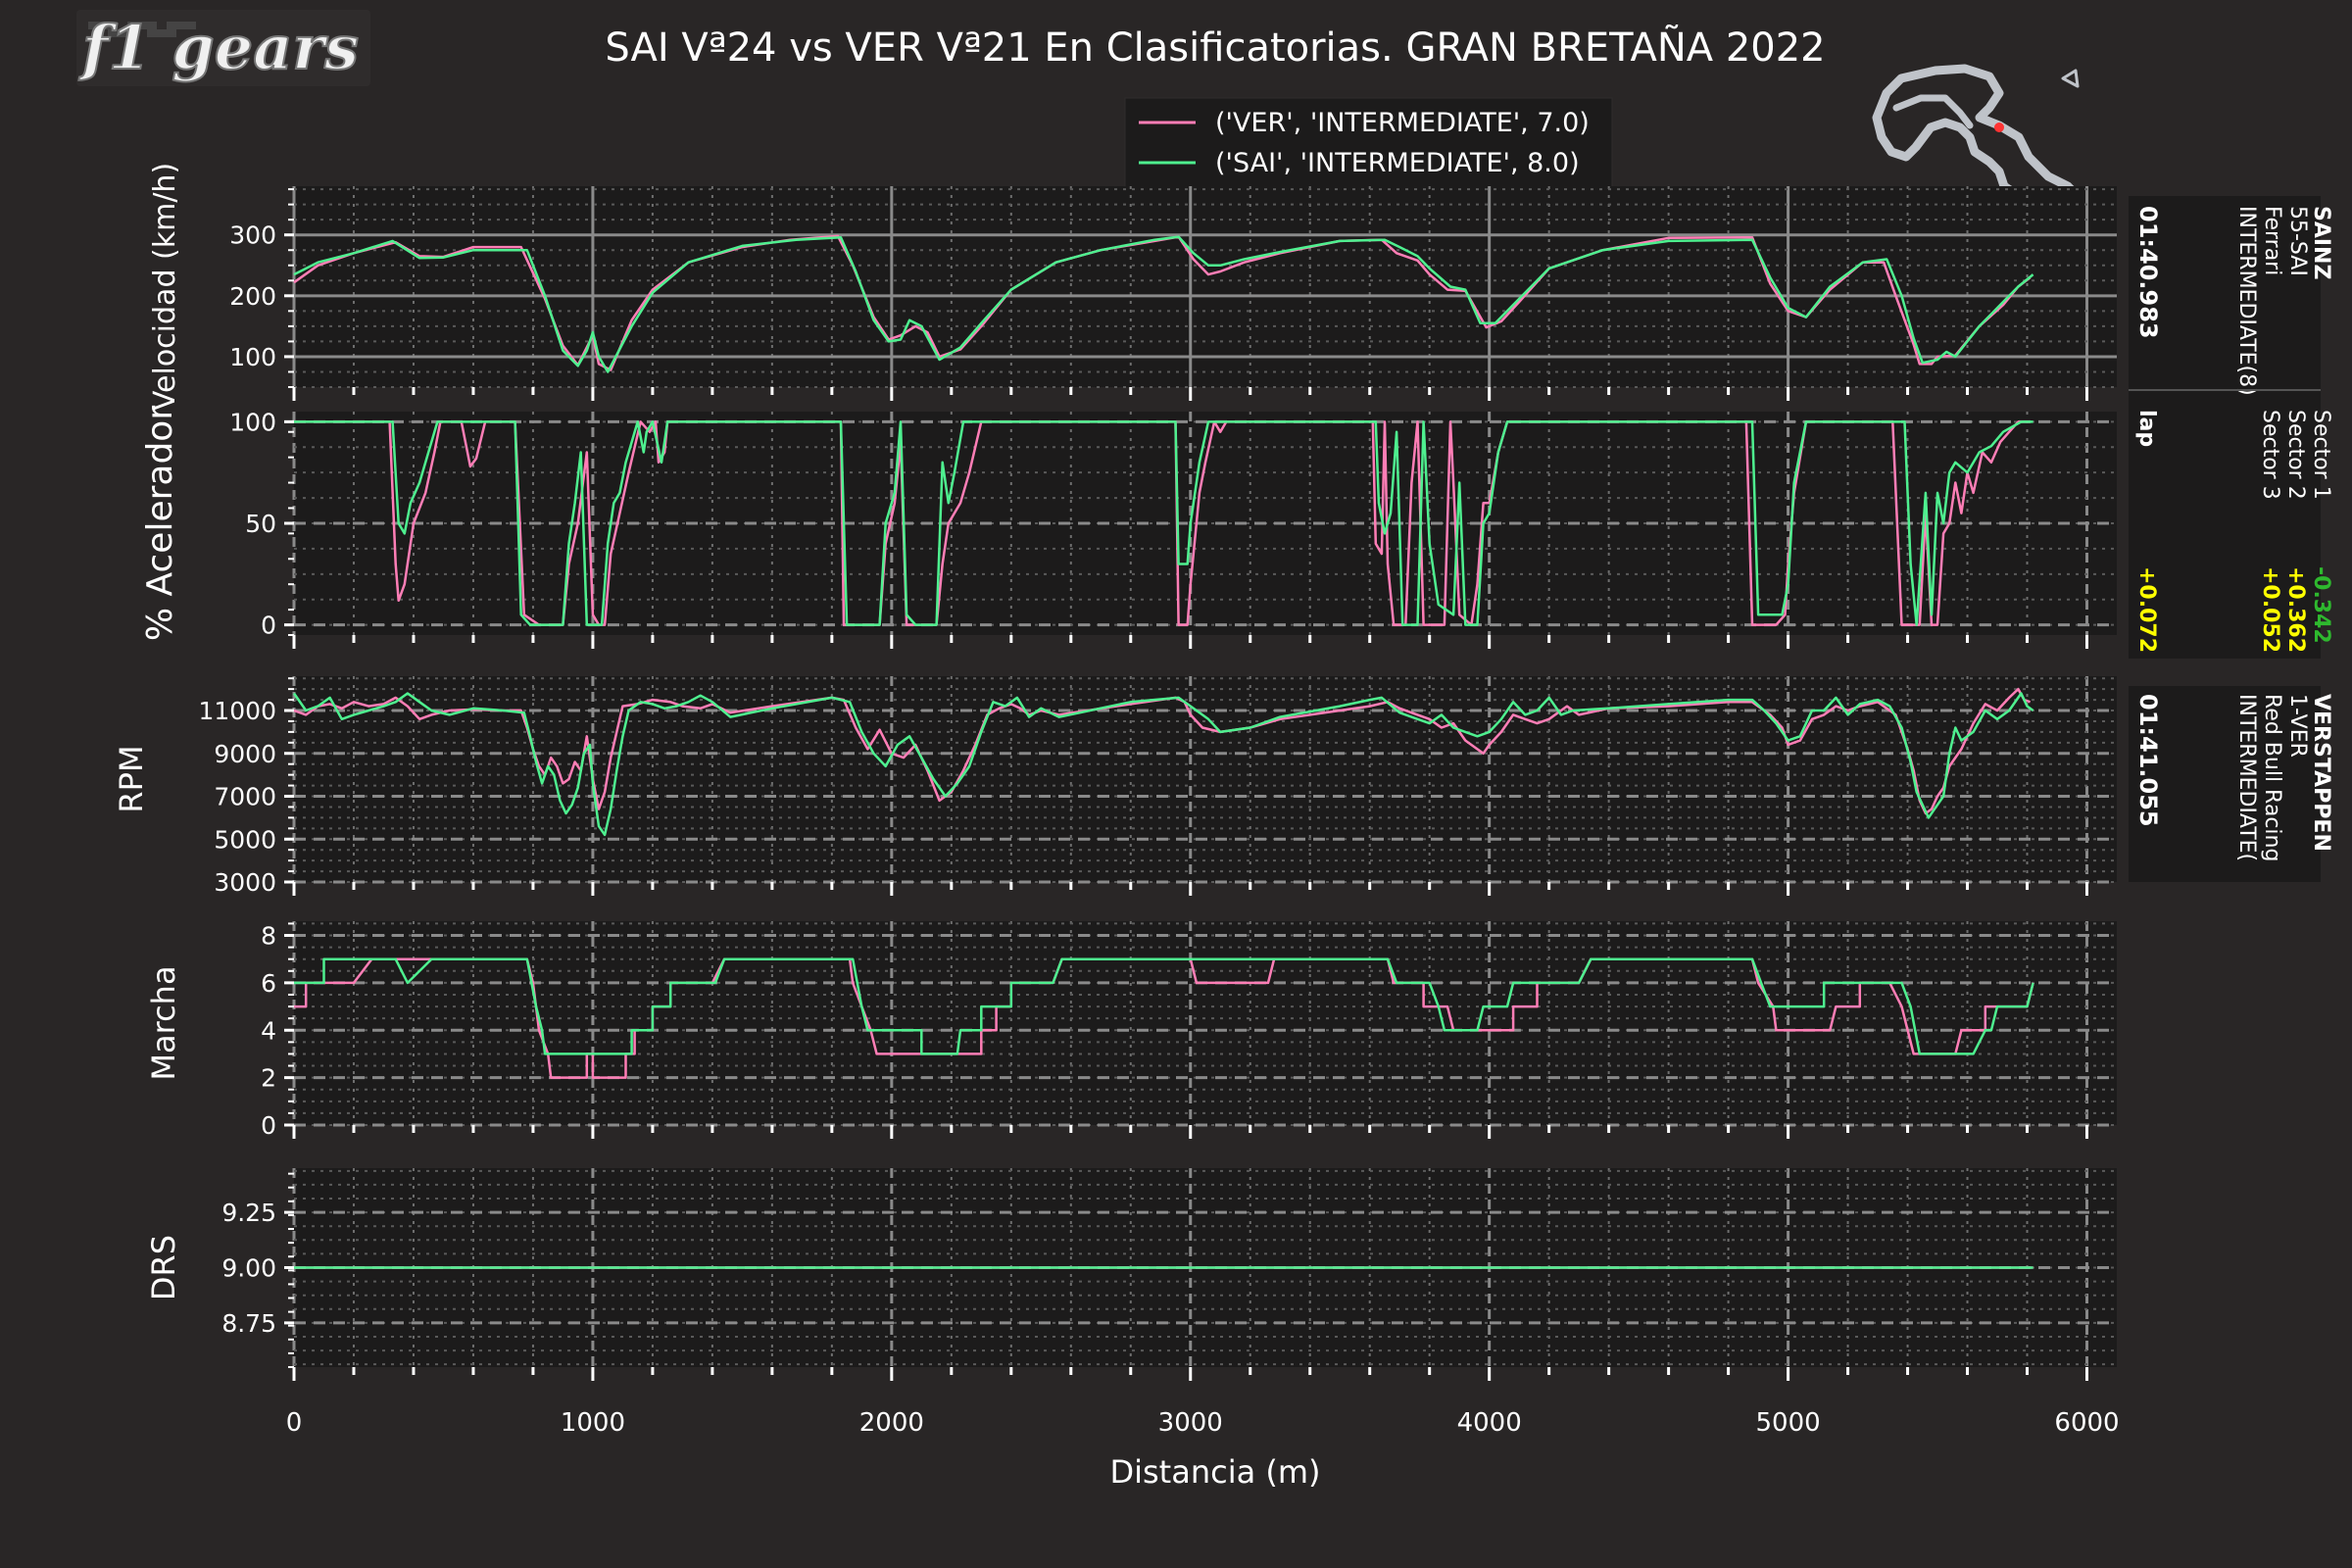  I want to click on y-tick-label: 8.75, so click(248, 1323).